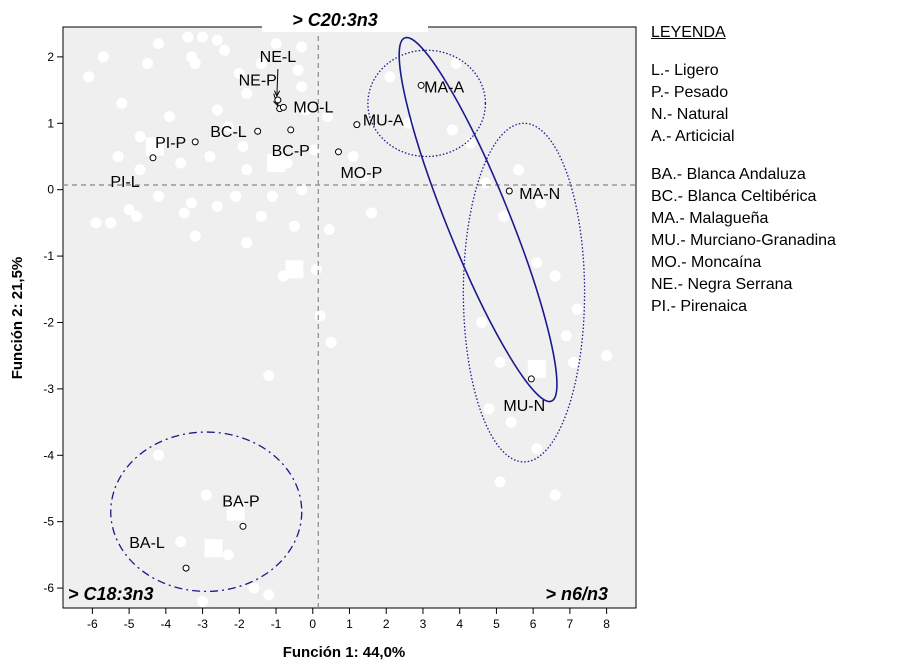  Describe the element at coordinates (48, 455) in the screenshot. I see `y-tick-label: -4` at that location.